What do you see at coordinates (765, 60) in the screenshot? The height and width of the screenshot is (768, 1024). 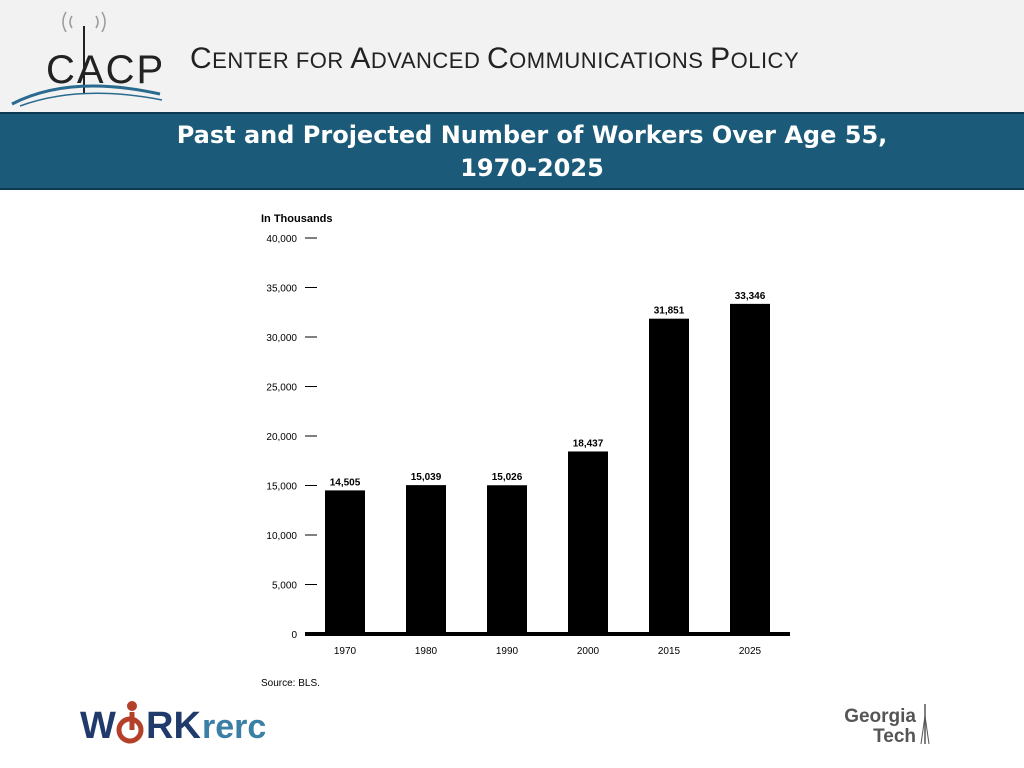 I see `org-name-rest: OLICY` at bounding box center [765, 60].